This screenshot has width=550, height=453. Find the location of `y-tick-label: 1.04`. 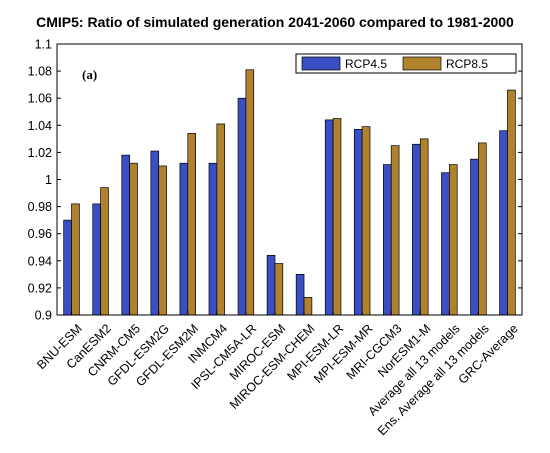

y-tick-label: 1.04 is located at coordinates (40, 126).